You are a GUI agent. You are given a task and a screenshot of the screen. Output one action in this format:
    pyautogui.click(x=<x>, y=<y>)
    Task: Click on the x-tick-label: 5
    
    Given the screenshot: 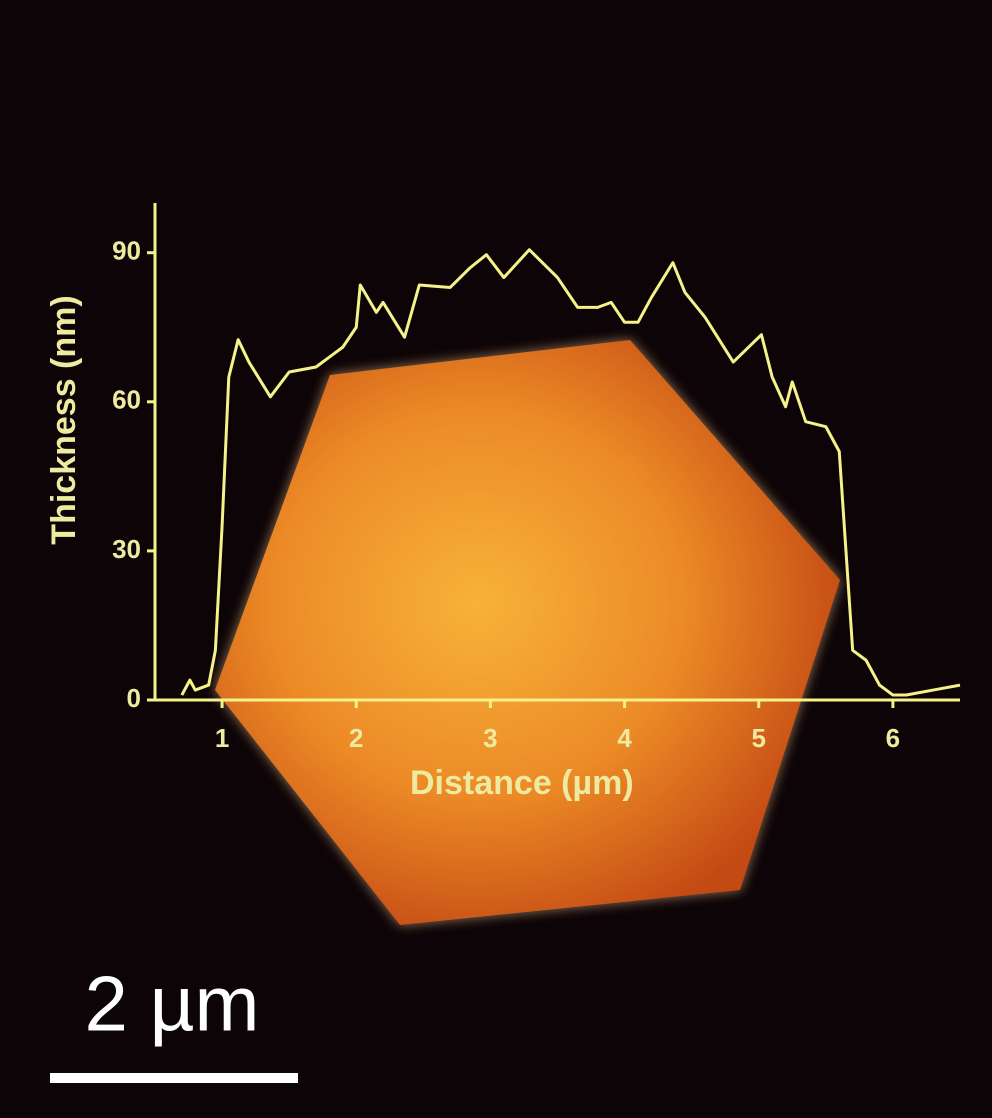 What is the action you would take?
    pyautogui.click(x=759, y=738)
    